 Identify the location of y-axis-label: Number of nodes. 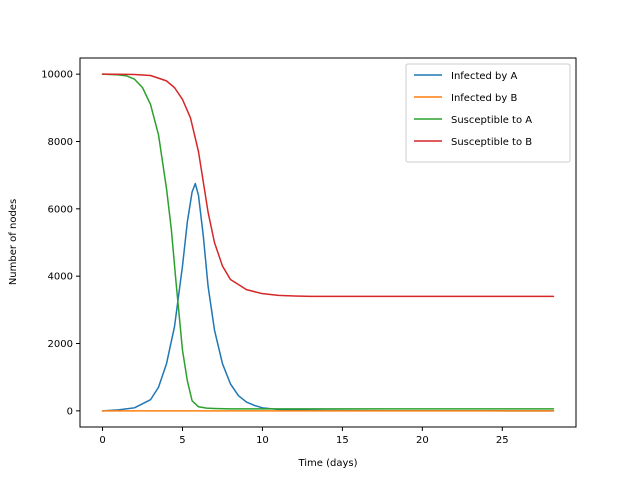
(13, 242).